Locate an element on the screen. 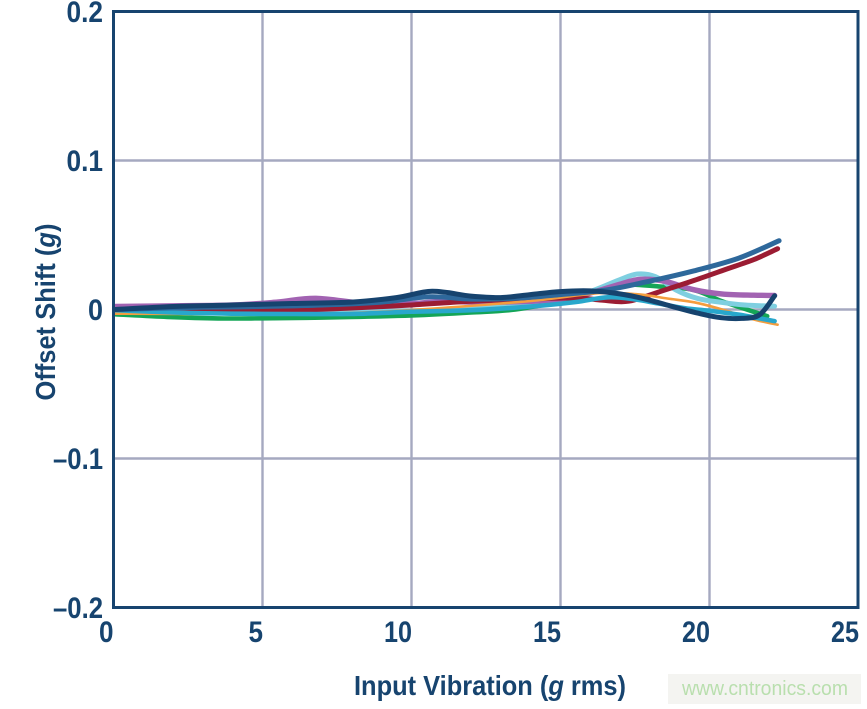 This screenshot has height=709, width=867. svg-text: 25 is located at coordinates (845, 632).